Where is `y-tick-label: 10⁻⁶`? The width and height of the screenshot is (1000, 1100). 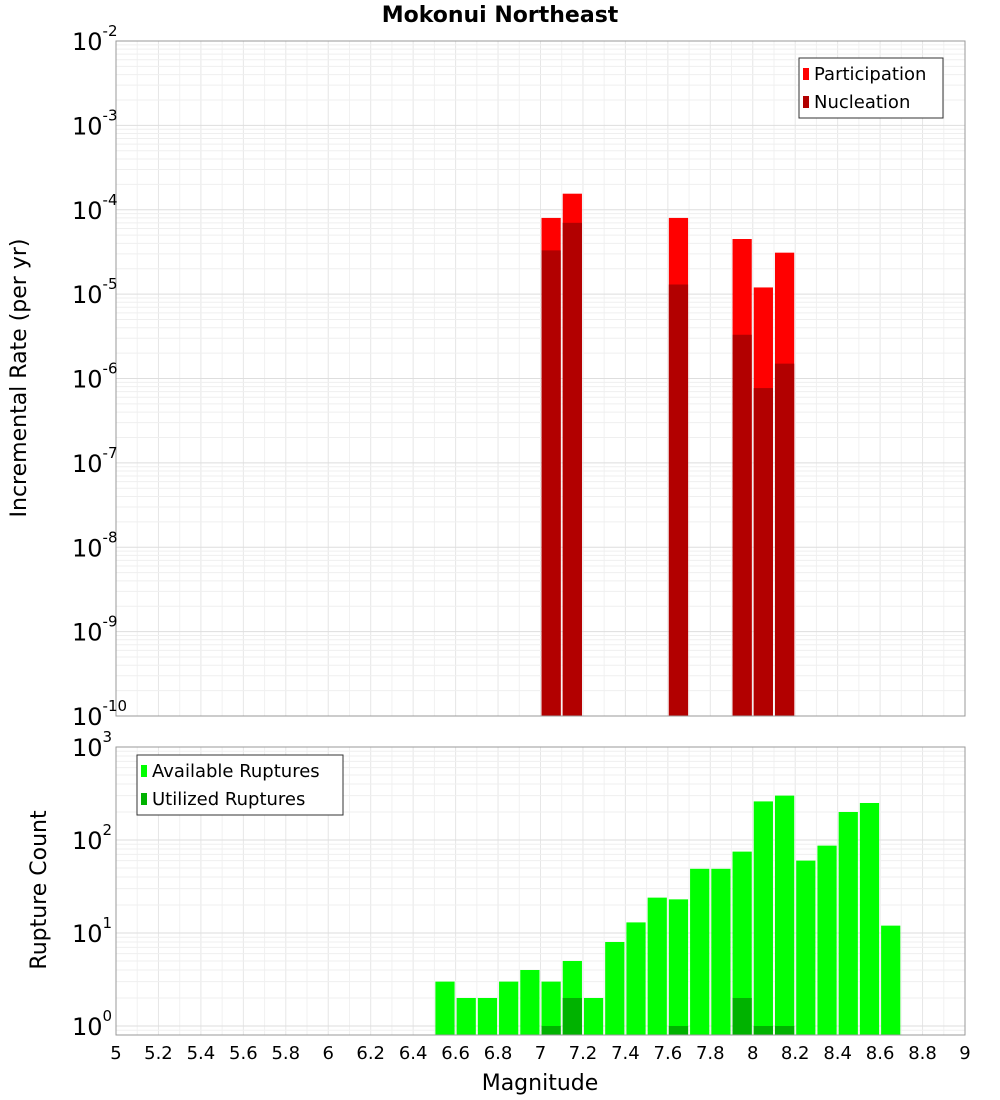
y-tick-label: 10⁻⁶ is located at coordinates (95, 377).